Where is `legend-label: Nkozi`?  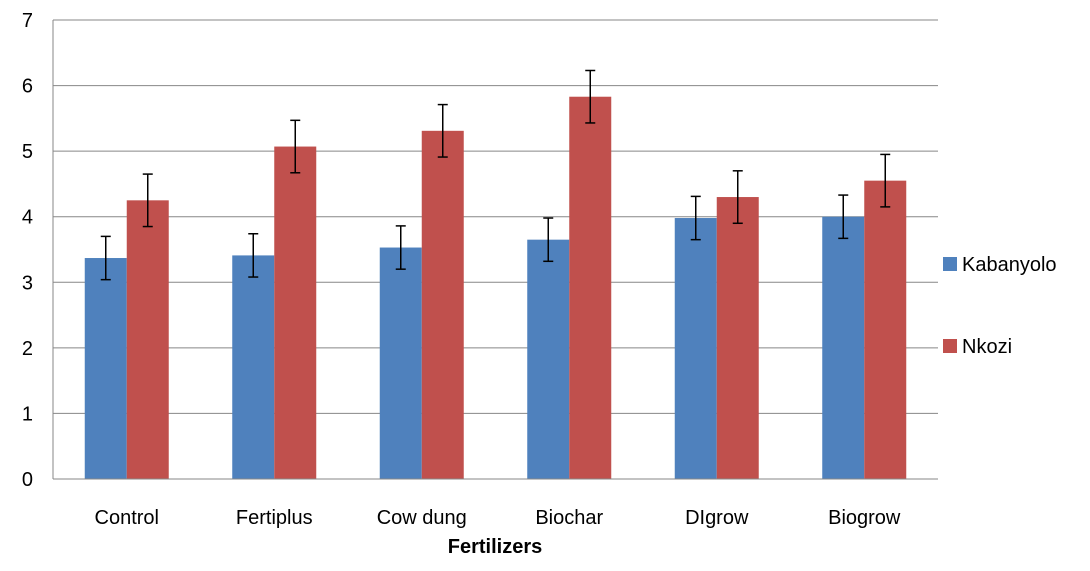 legend-label: Nkozi is located at coordinates (987, 347).